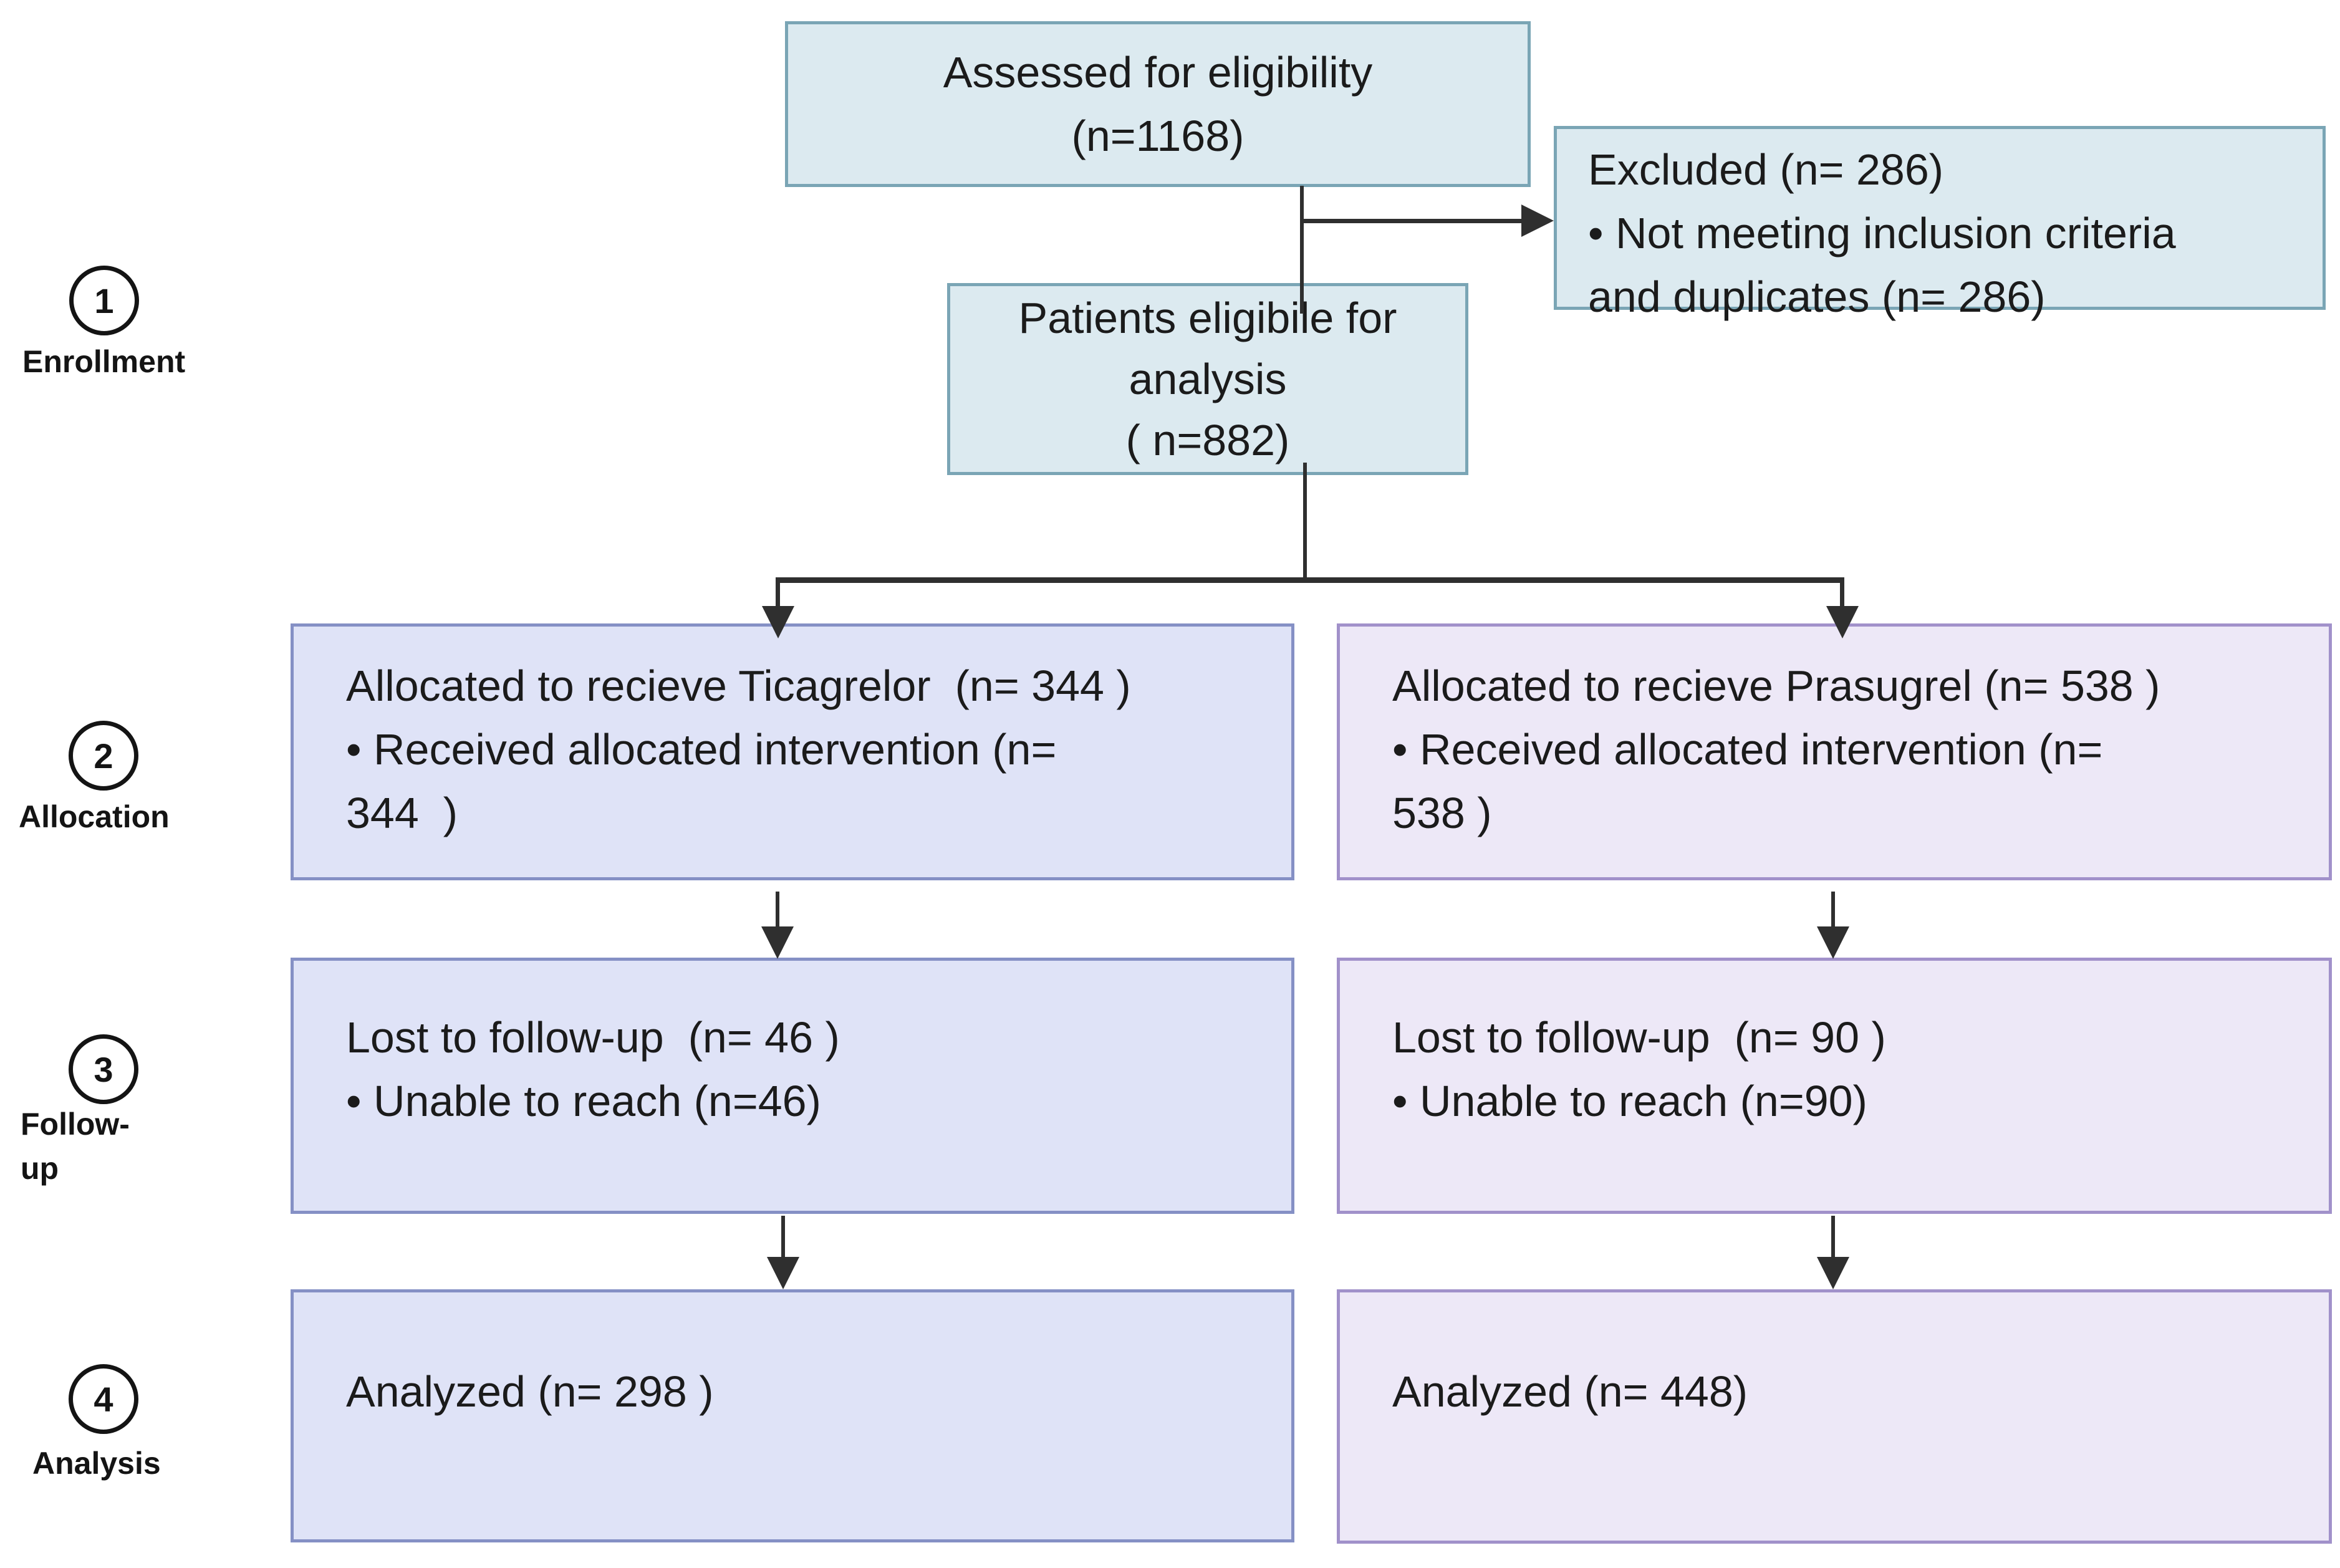 The image size is (2340, 1568). I want to click on alloc-left-line-3: 344 ), so click(402, 813).